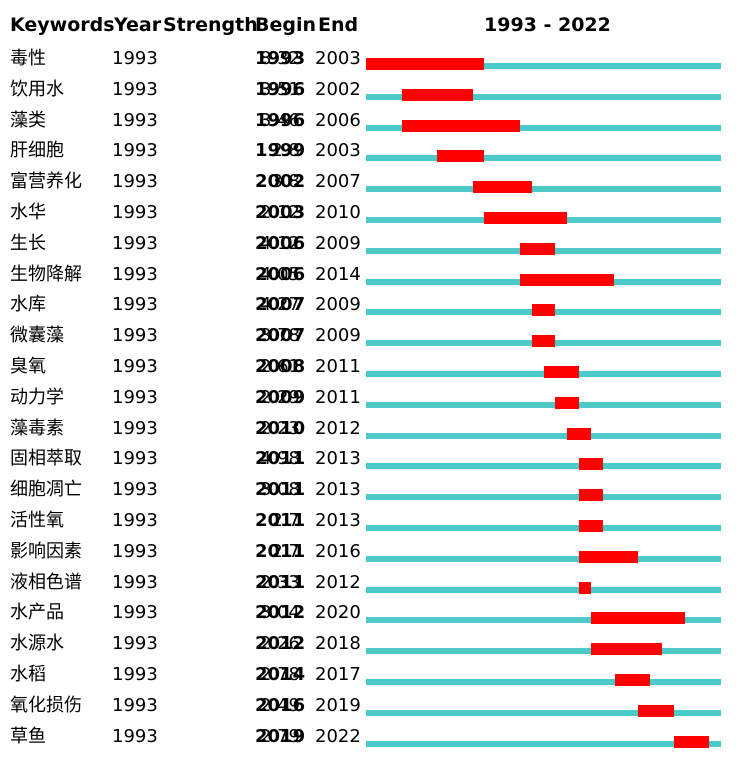 Image resolution: width=749 pixels, height=763 pixels. I want to click on header-year: Year, so click(138, 25).